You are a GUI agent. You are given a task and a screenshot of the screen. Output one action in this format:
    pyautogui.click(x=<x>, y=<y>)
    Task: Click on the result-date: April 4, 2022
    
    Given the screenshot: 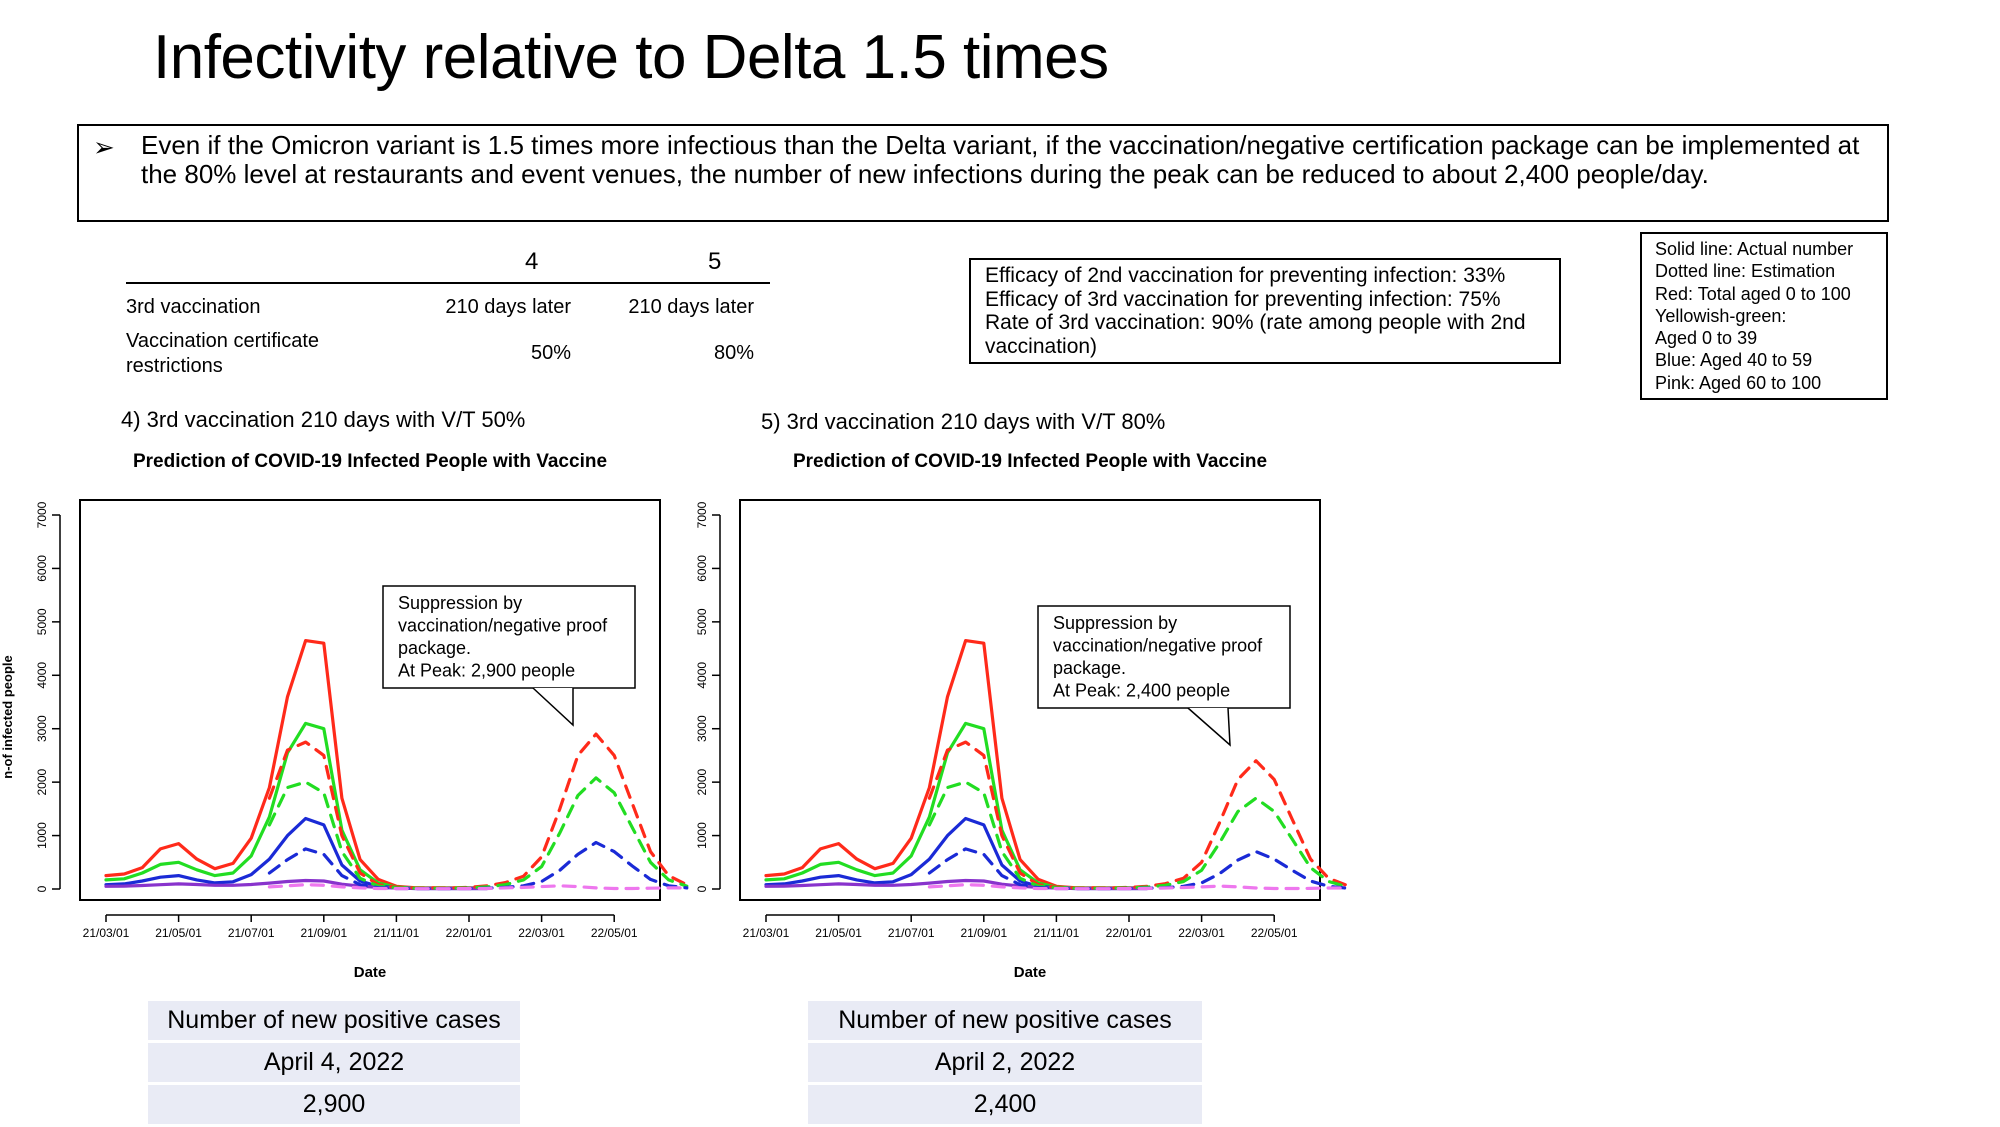 What is the action you would take?
    pyautogui.click(x=334, y=1062)
    